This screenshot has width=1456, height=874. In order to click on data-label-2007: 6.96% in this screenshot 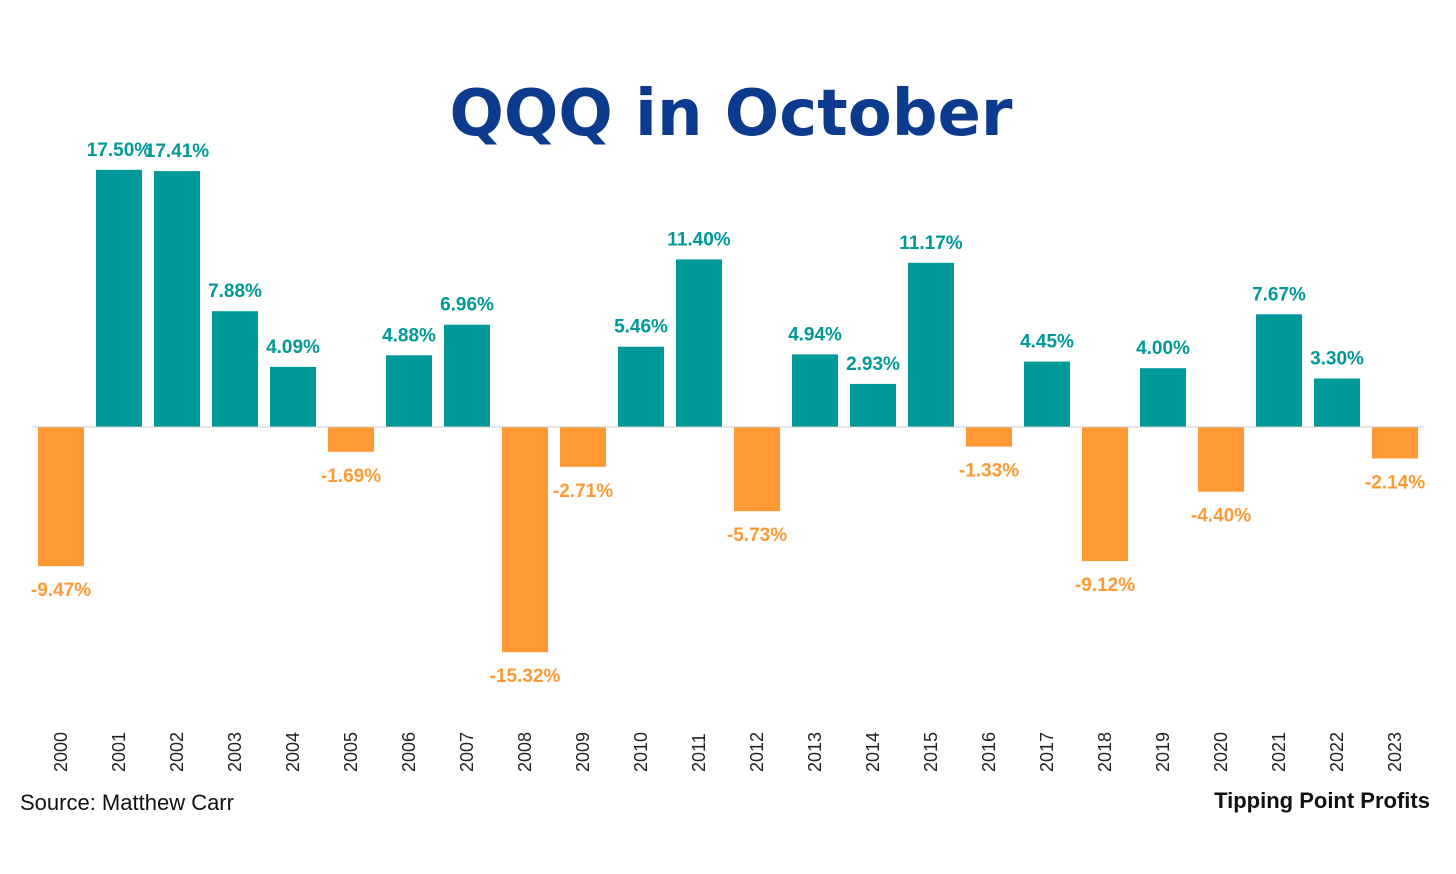, I will do `click(467, 305)`.